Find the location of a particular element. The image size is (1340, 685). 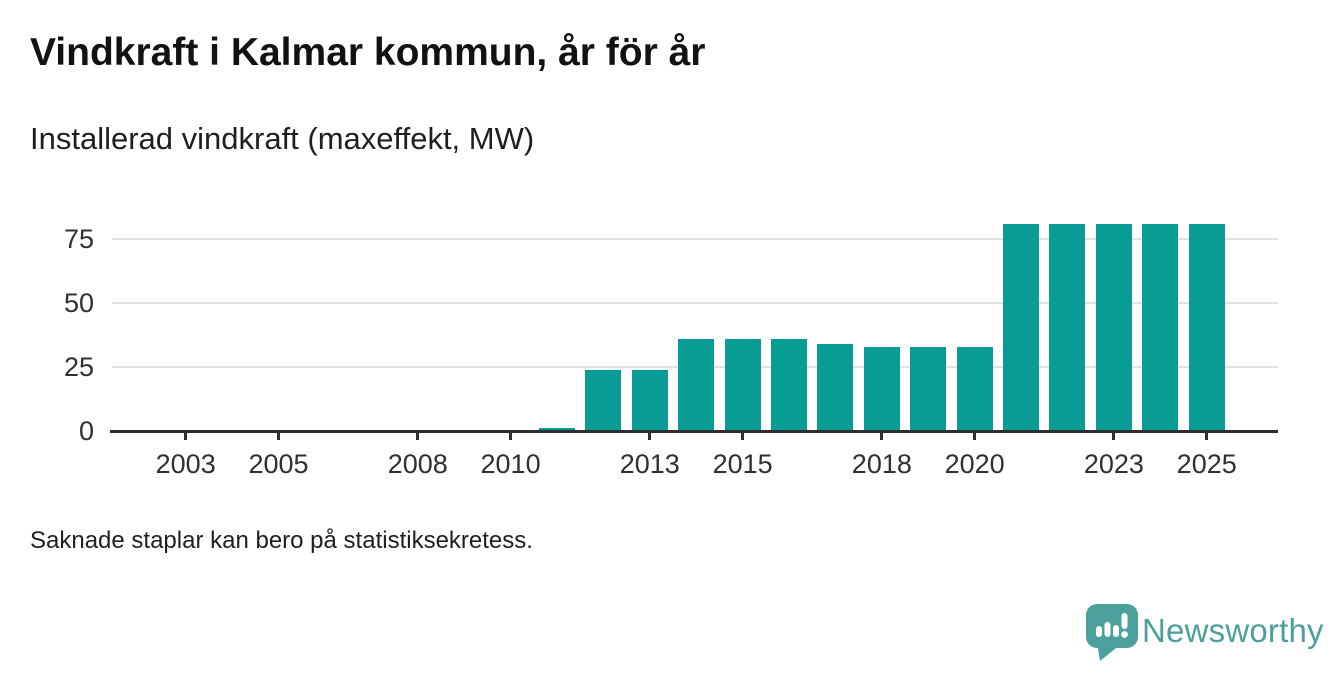

x-axis-label-2013: 2013 is located at coordinates (649, 464).